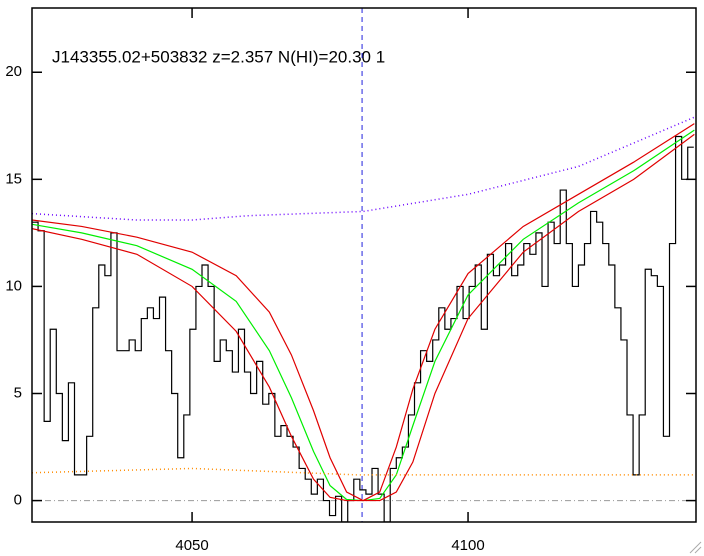 This screenshot has width=704, height=556. What do you see at coordinates (218, 56) in the screenshot?
I see `annotation: J143355.02+503832 z=2.357 N(HI)=20.30 1` at bounding box center [218, 56].